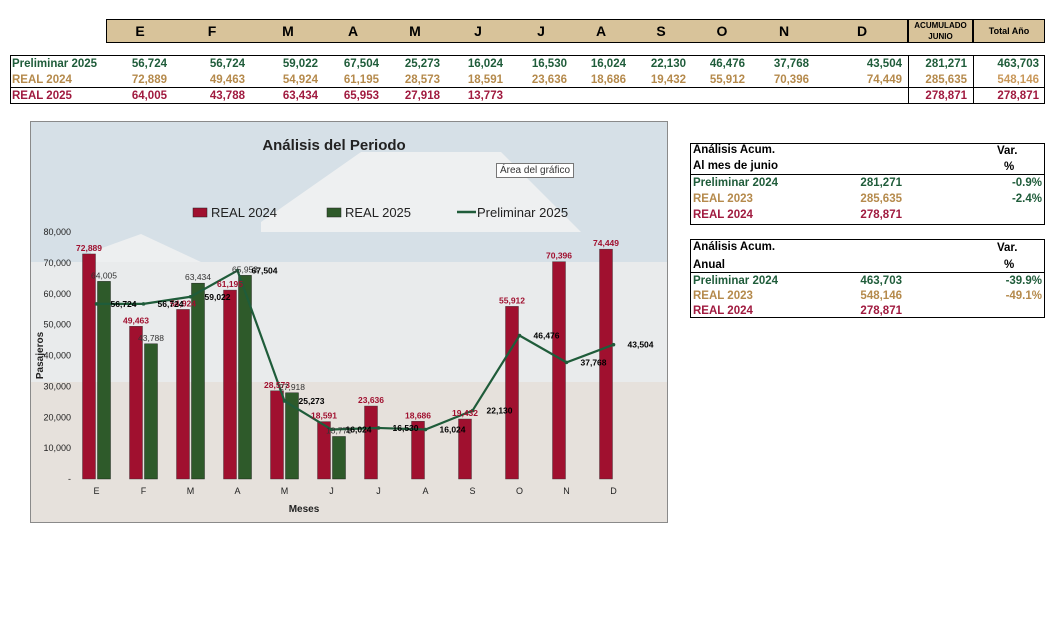 The height and width of the screenshot is (631, 1052). I want to click on cell-value: 22,130, so click(668, 64).